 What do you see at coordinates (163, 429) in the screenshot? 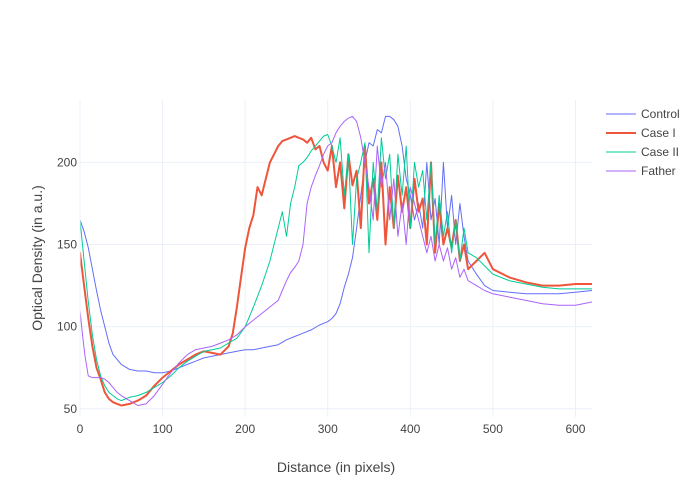
I see `x-tick-label: 100` at bounding box center [163, 429].